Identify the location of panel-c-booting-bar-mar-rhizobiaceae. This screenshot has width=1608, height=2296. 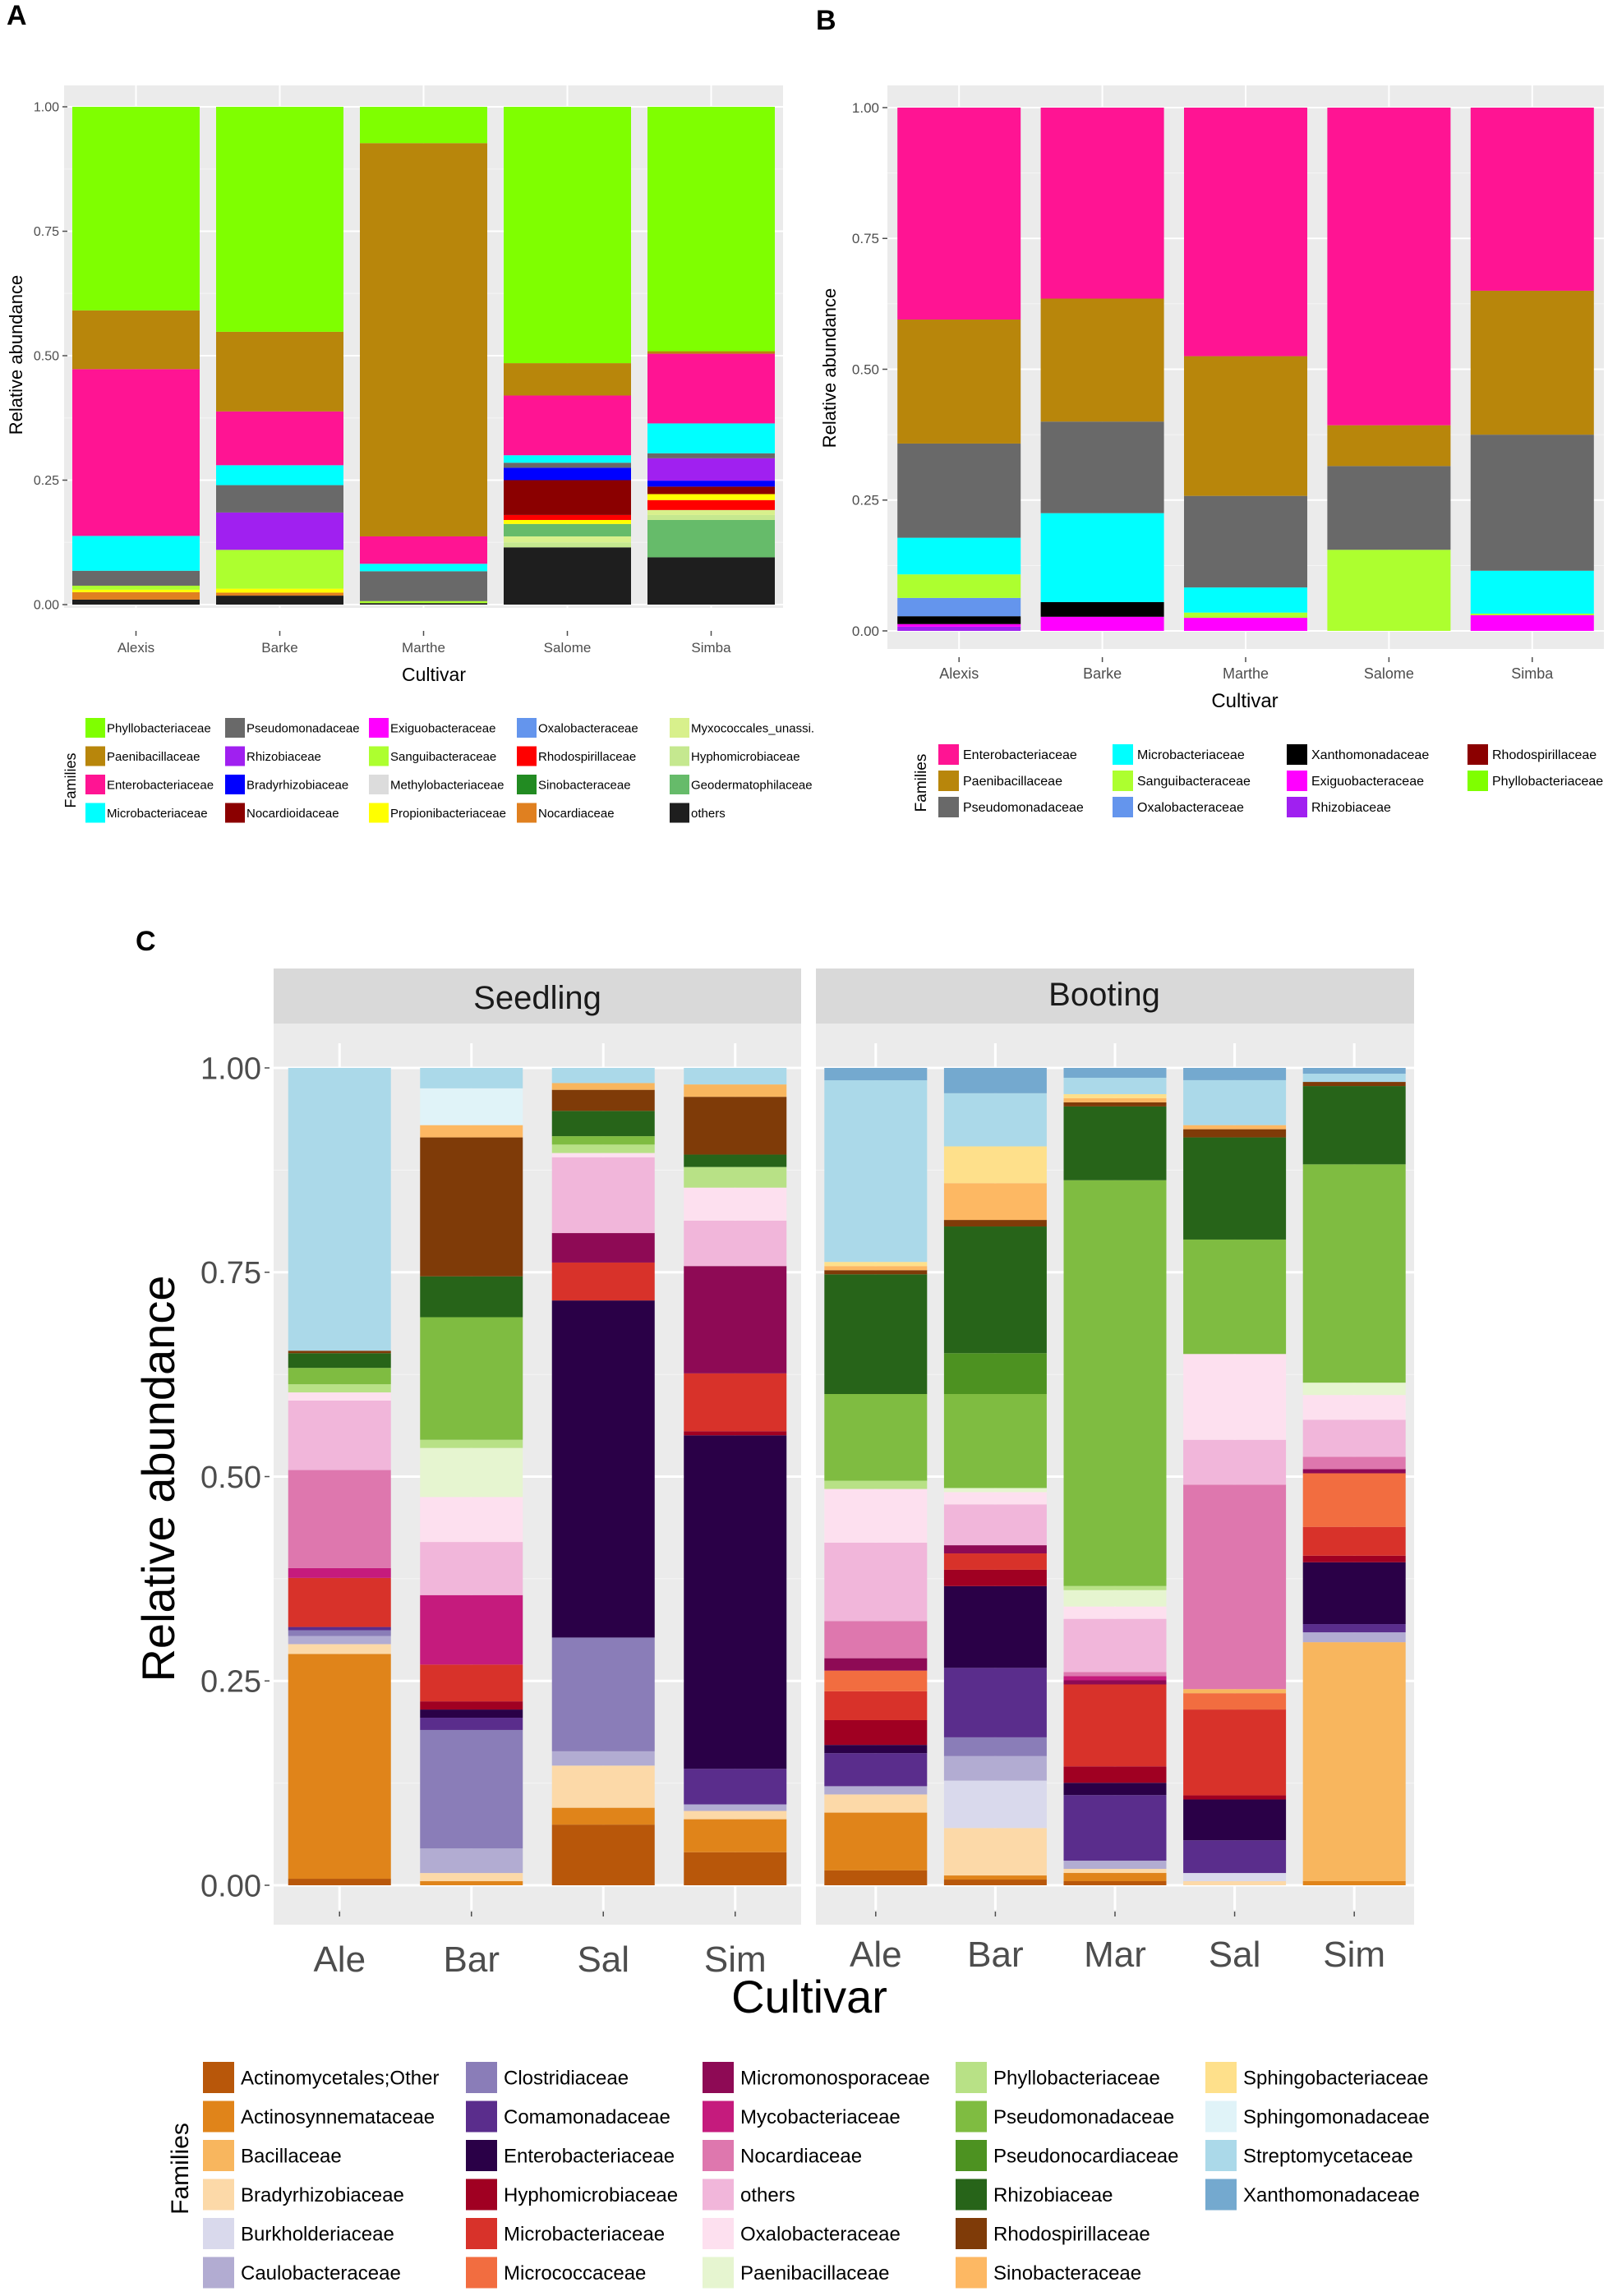
(1115, 1143).